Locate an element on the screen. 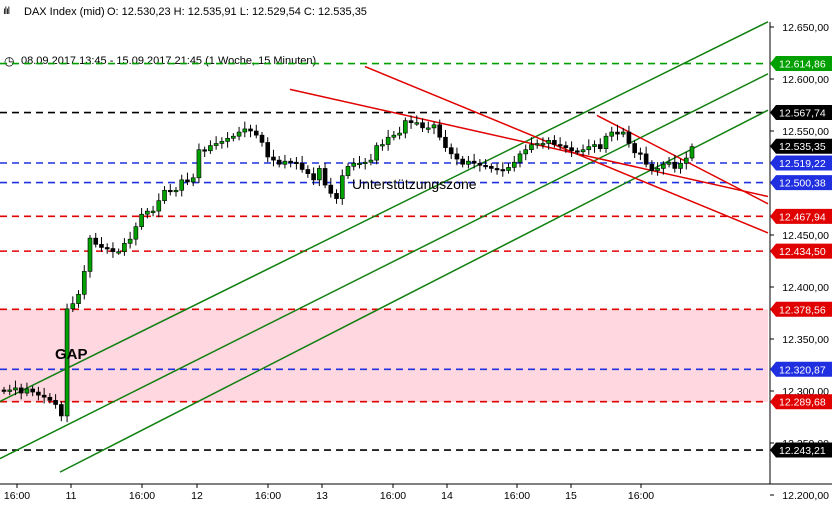 This screenshot has width=832, height=510. level-tag-12.243,21: 12.243,21 is located at coordinates (802, 451).